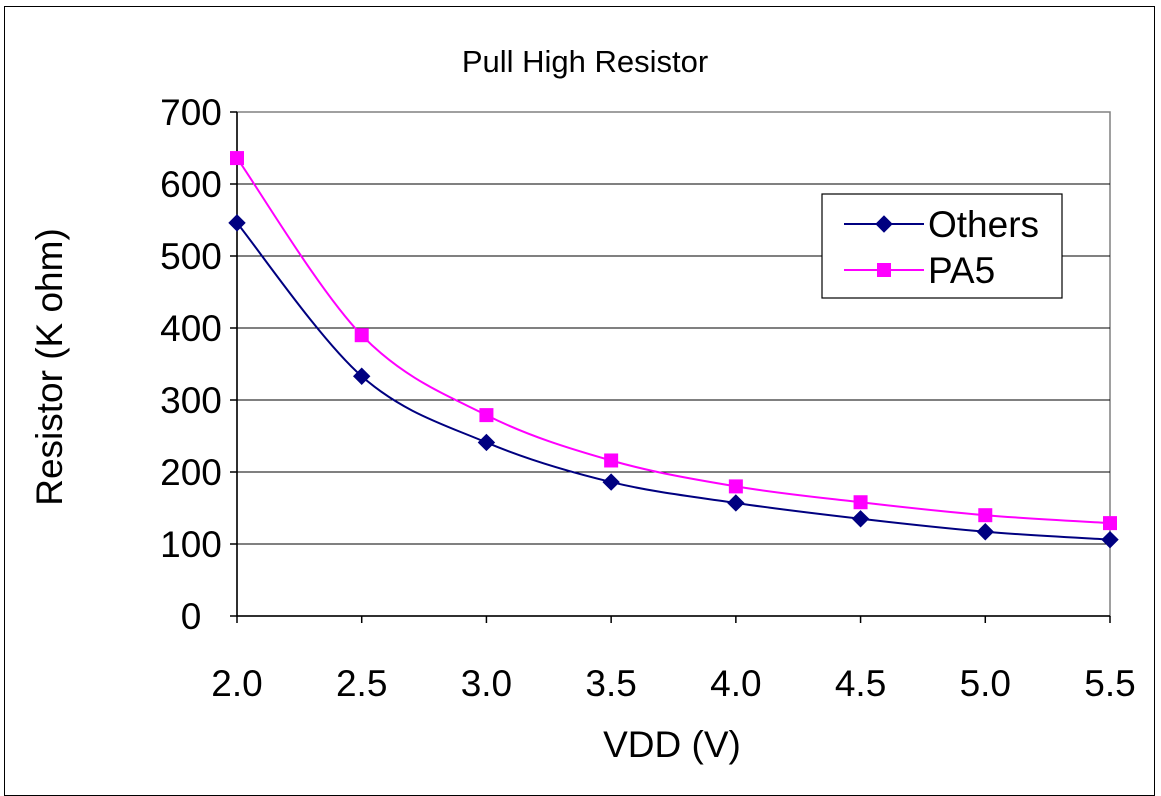 The image size is (1161, 796). I want to click on y-tick-label: 600, so click(191, 184).